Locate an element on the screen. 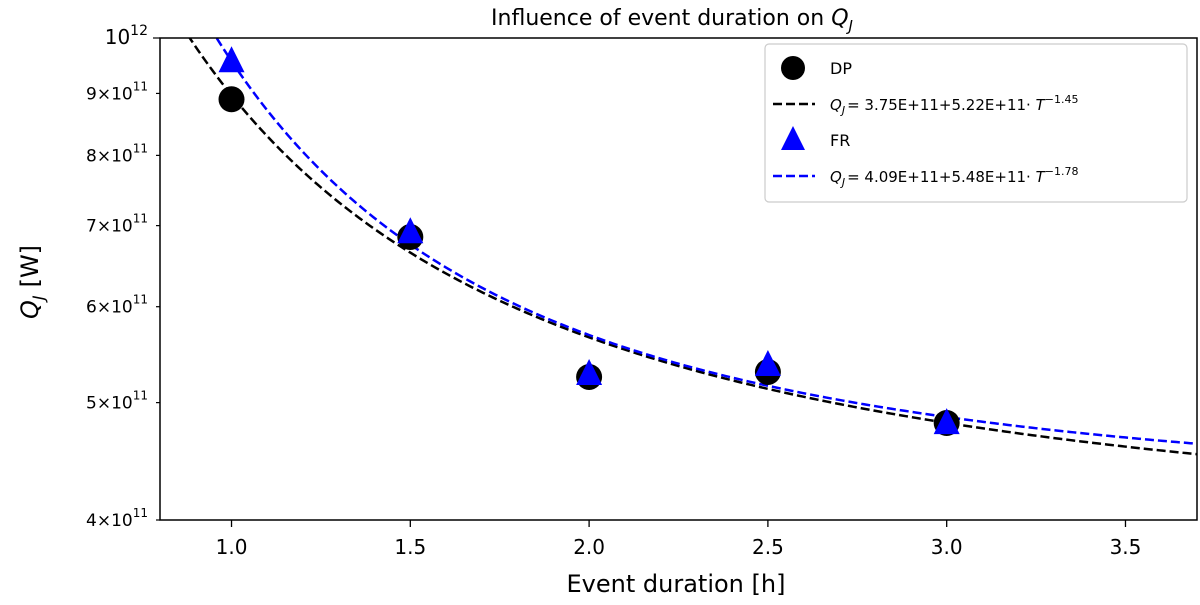 The image size is (1200, 605). x-tick-label: 1.5 is located at coordinates (410, 547).